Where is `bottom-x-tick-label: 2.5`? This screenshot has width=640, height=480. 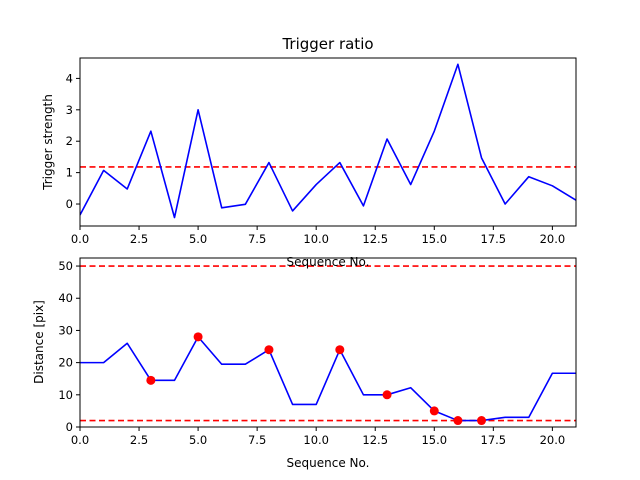 bottom-x-tick-label: 2.5 is located at coordinates (139, 440).